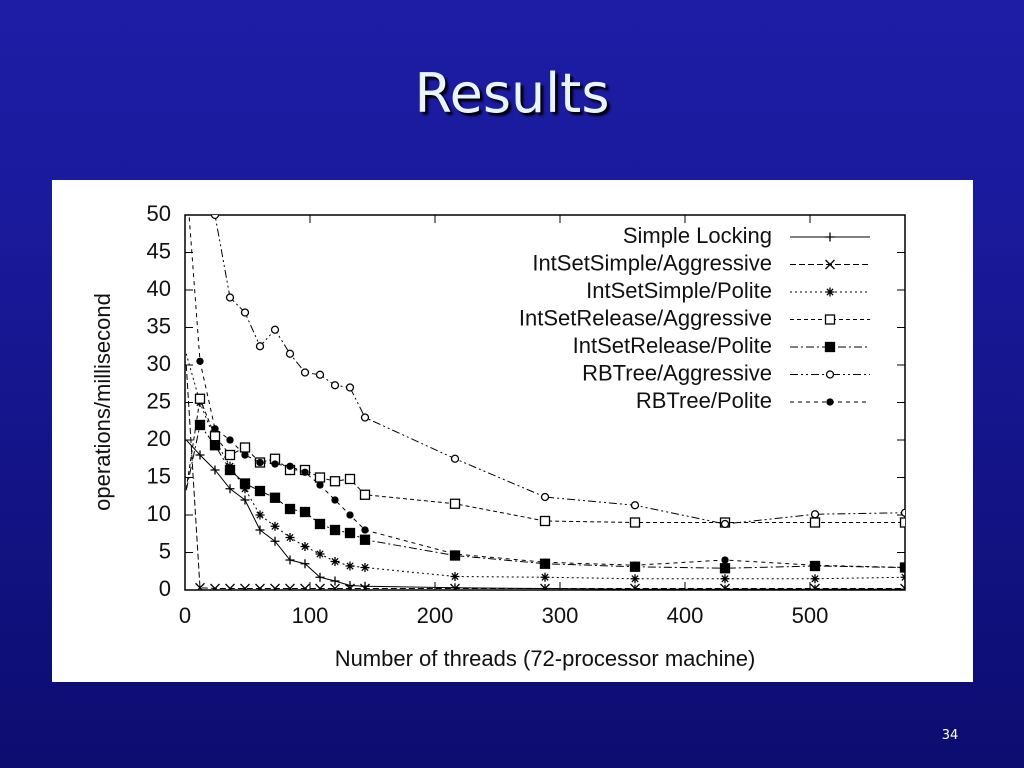 This screenshot has height=768, width=1024. What do you see at coordinates (645, 317) in the screenshot?
I see `legend-label: IntSetRelease/Aggressive` at bounding box center [645, 317].